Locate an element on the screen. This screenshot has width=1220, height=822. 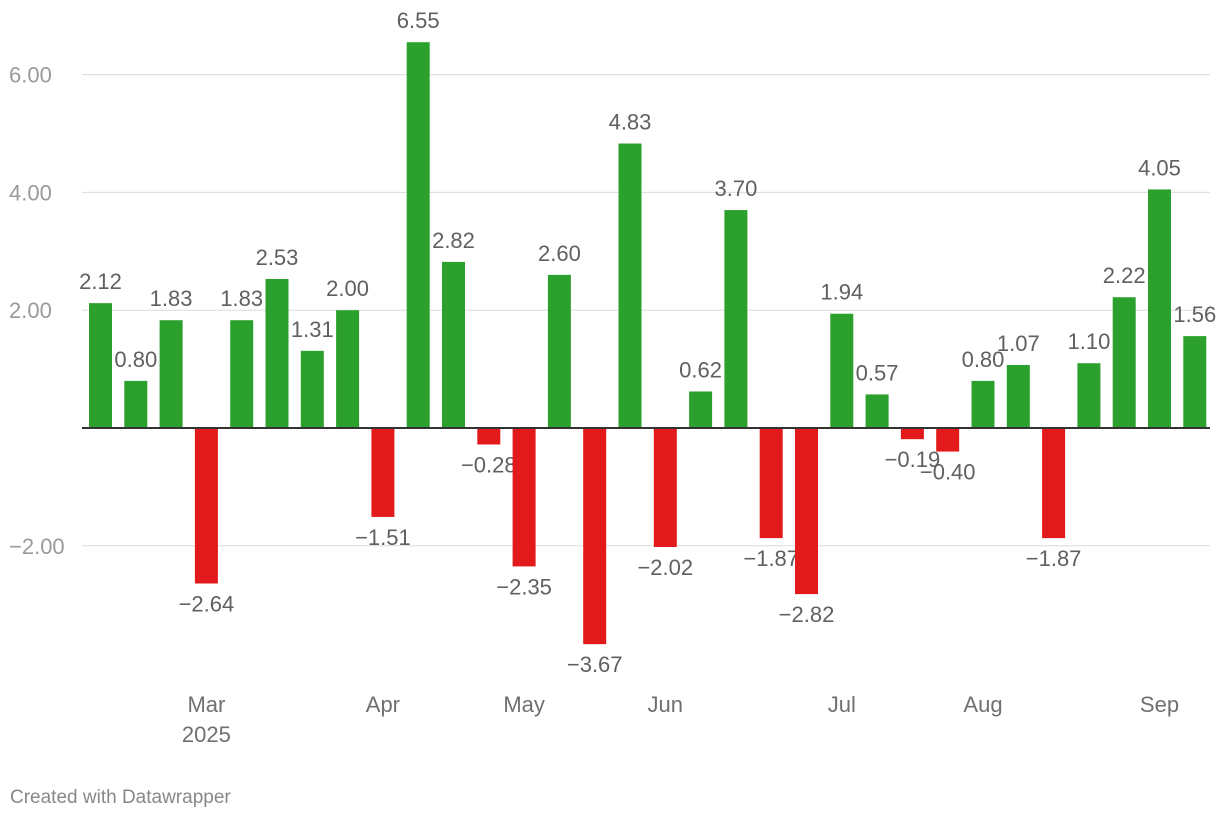
data-label: 4.05 is located at coordinates (1159, 167).